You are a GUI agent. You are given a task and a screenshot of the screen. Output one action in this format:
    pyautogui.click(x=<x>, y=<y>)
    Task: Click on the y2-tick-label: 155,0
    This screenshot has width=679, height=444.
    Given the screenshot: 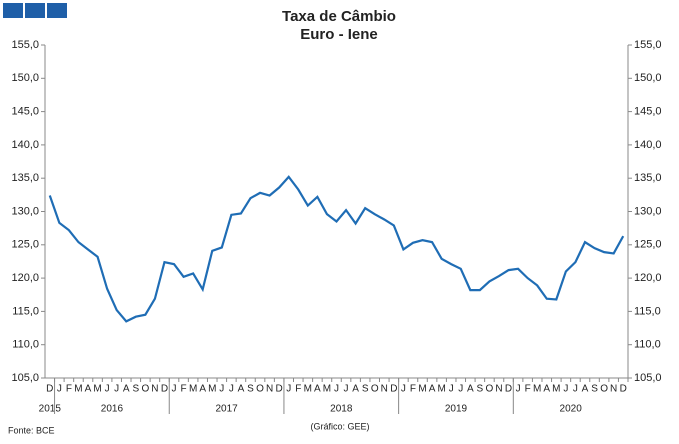 What is the action you would take?
    pyautogui.click(x=648, y=45)
    